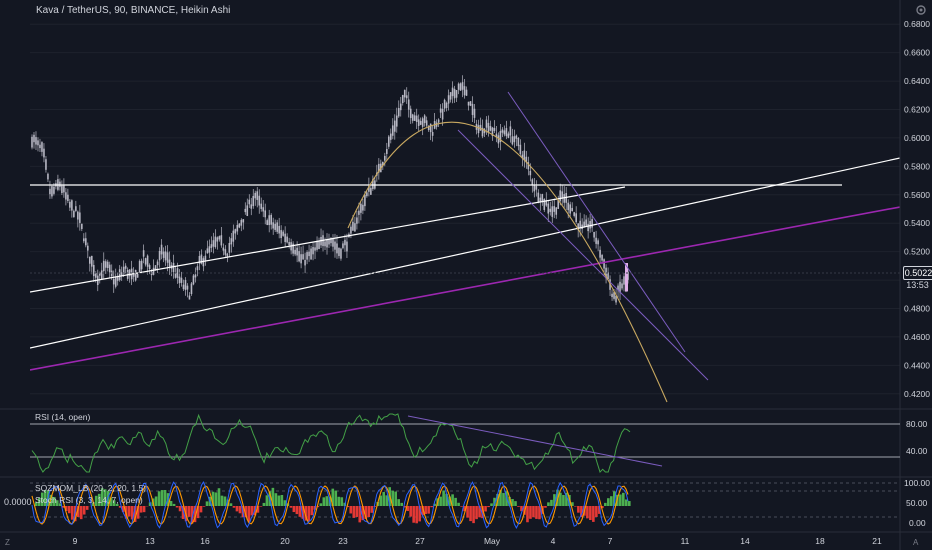 This screenshot has width=932, height=550. I want to click on time-axis-label: 23, so click(343, 541).